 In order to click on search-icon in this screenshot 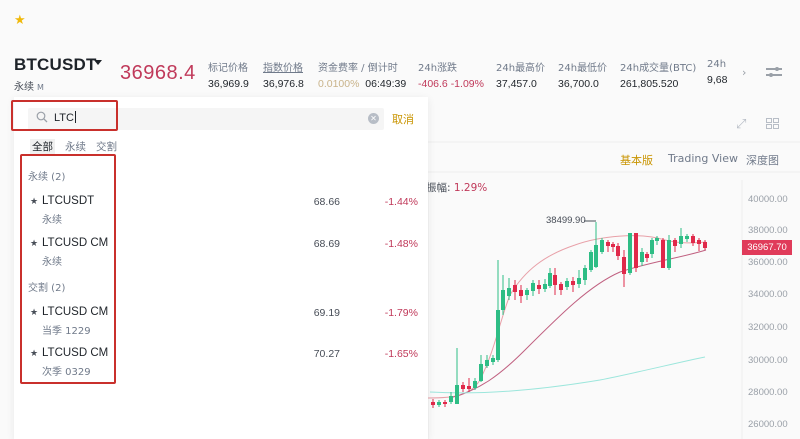, I will do `click(42, 117)`.